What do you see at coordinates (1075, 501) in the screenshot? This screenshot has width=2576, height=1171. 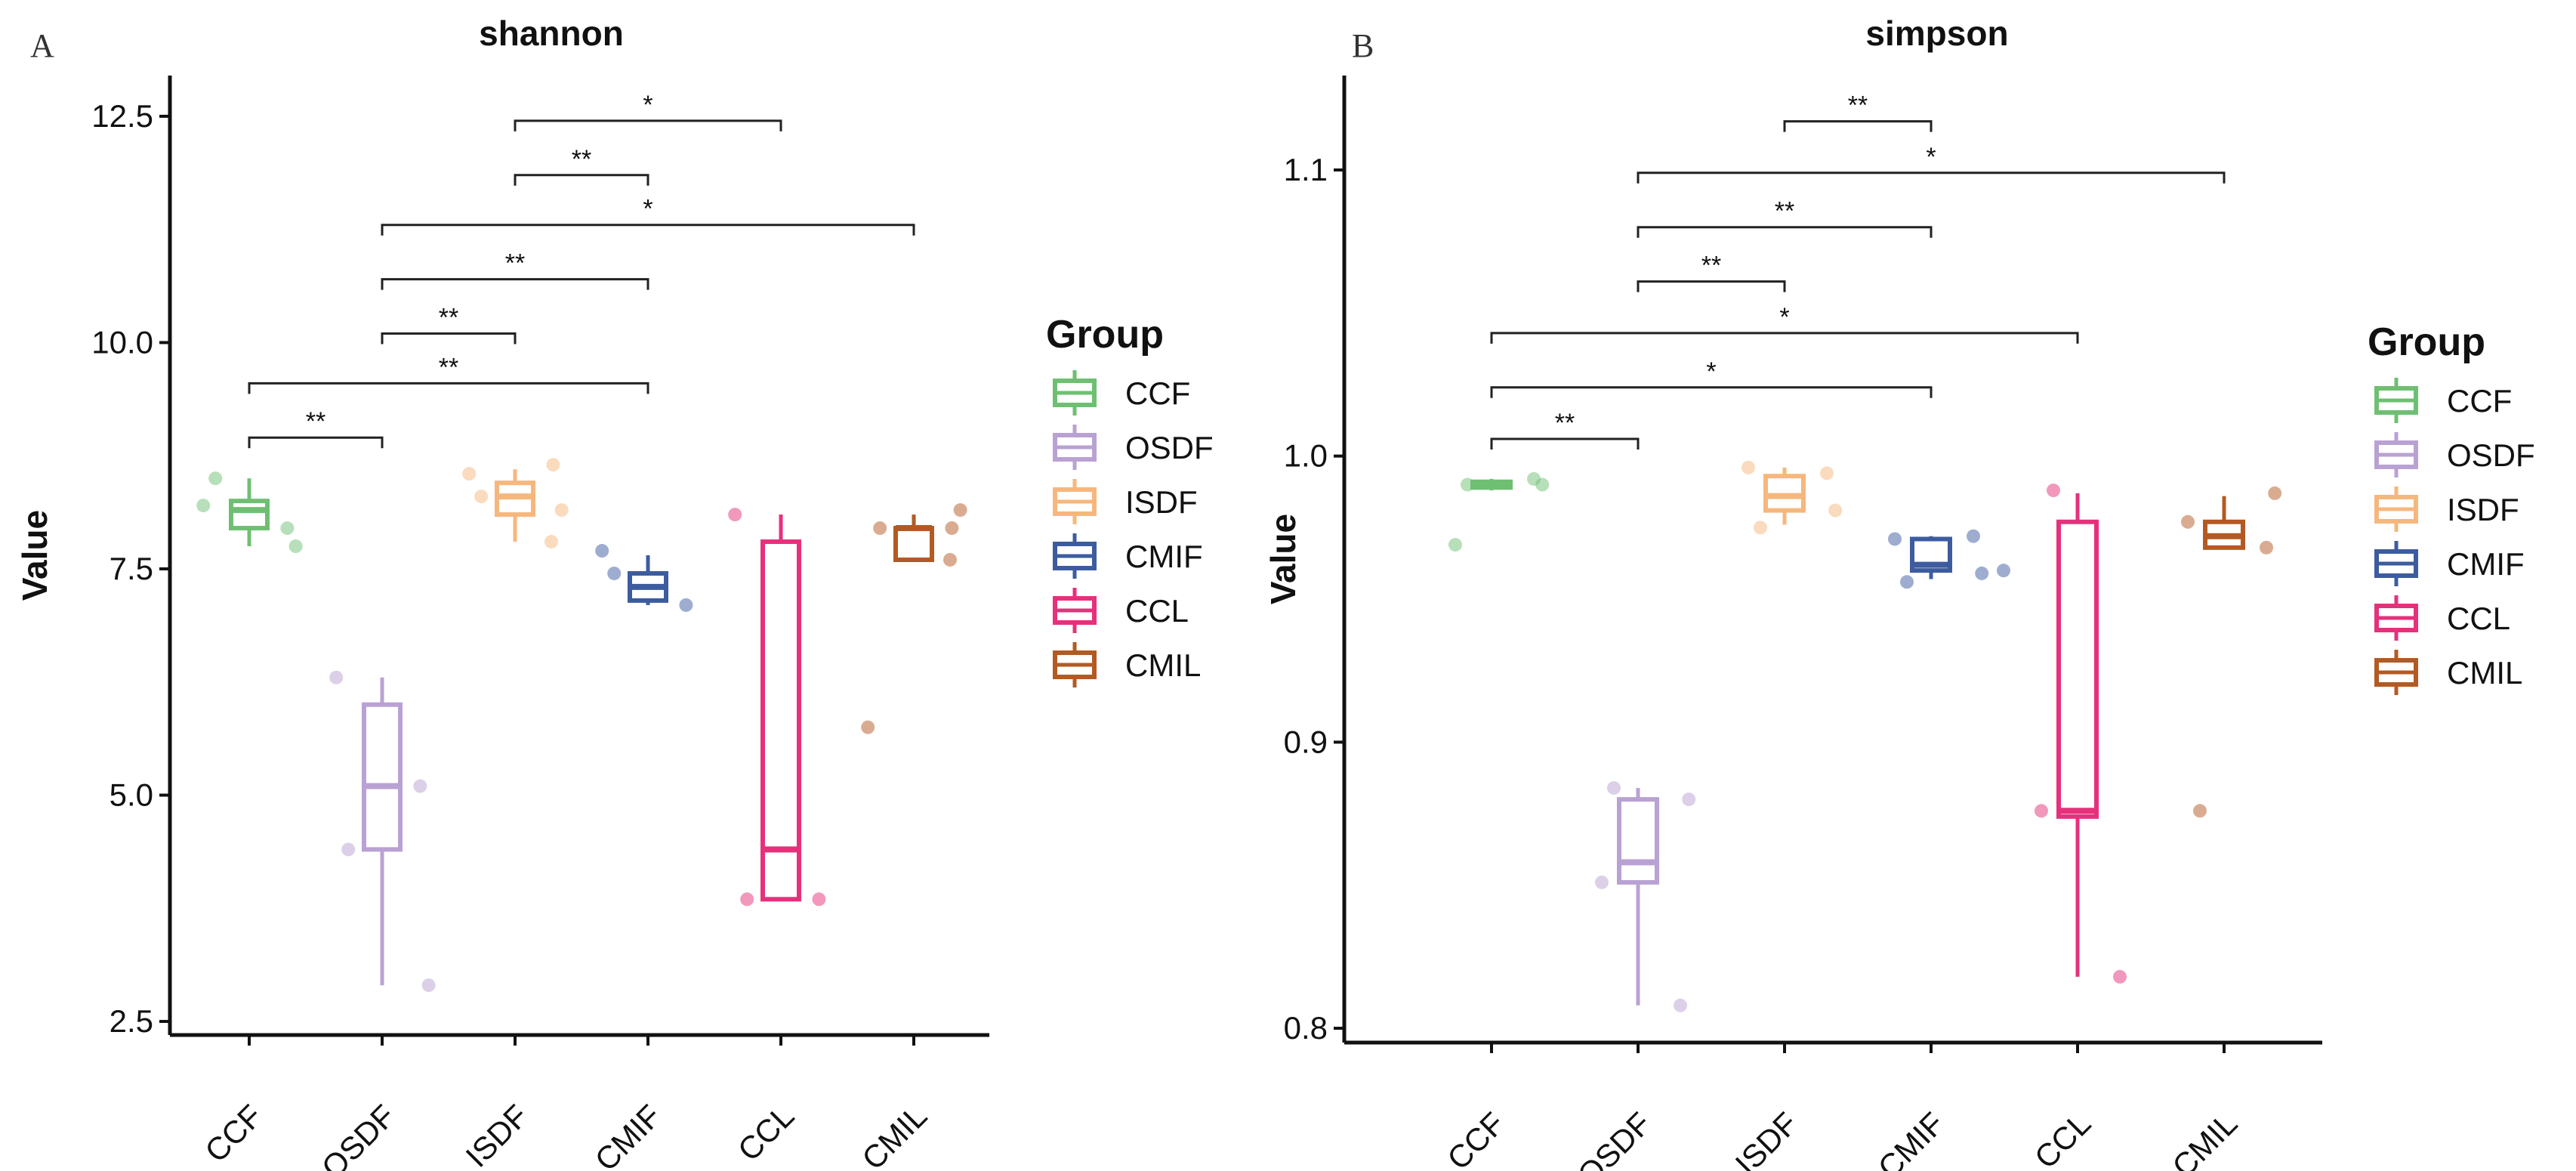 I see `legend-key-isdf` at bounding box center [1075, 501].